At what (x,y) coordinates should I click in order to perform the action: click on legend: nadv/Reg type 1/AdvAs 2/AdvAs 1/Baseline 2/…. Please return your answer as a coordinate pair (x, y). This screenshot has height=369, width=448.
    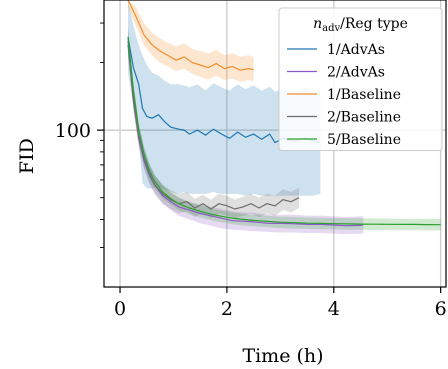
    Looking at the image, I should click on (360, 79).